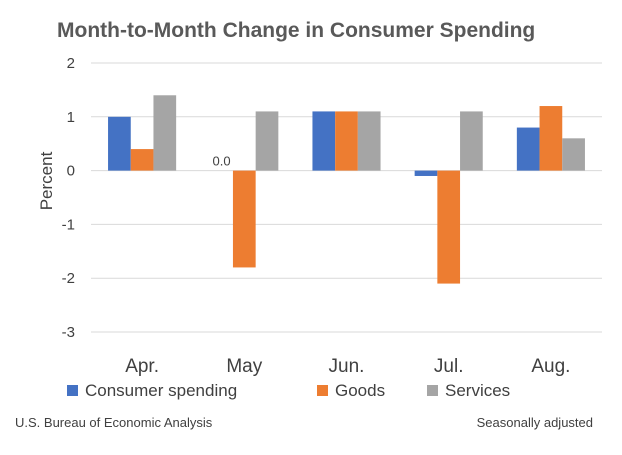 The height and width of the screenshot is (455, 622). What do you see at coordinates (449, 366) in the screenshot?
I see `x-tick-label: Jul.` at bounding box center [449, 366].